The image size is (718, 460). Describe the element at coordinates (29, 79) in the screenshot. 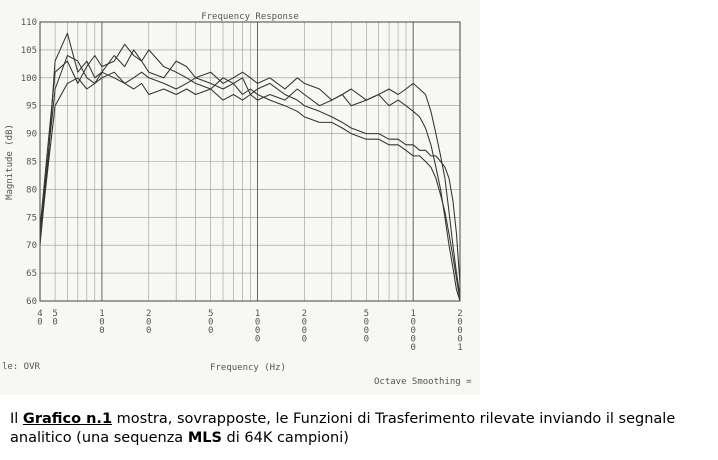

I see `y-tick-label: 100` at that location.